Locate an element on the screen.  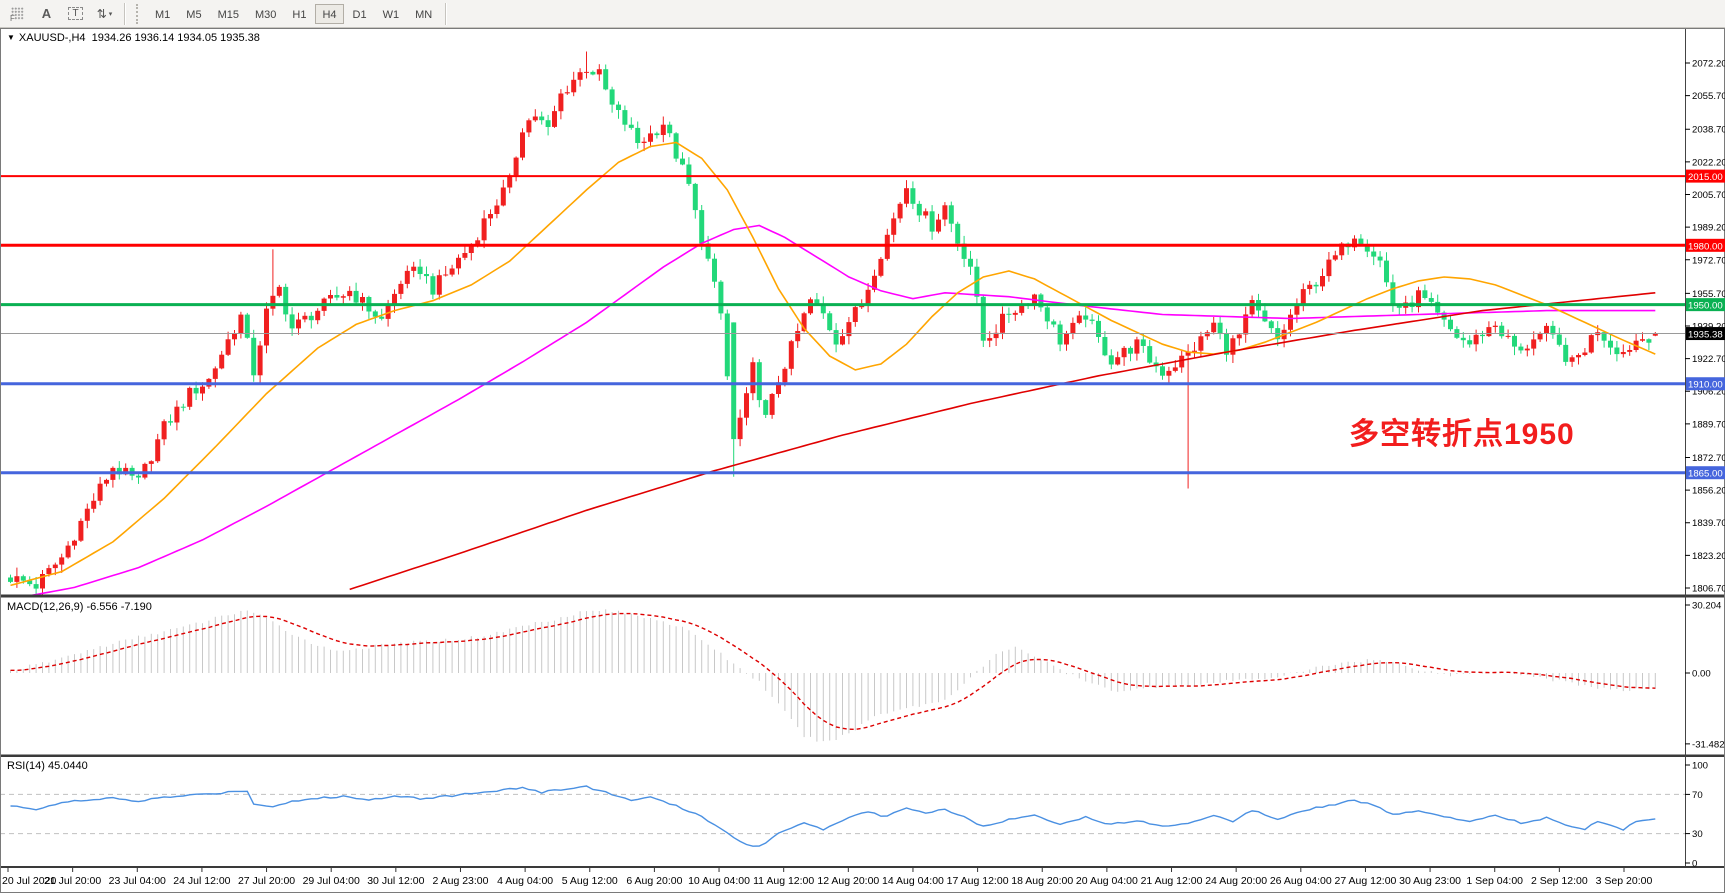
rsi-levels is located at coordinates (842, 814).